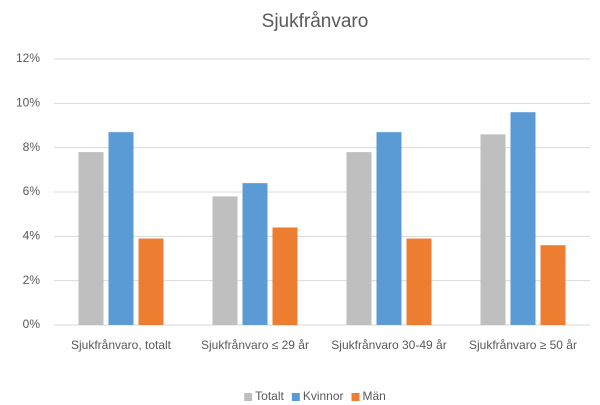  Describe the element at coordinates (374, 396) in the screenshot. I see `legend-label: Män` at that location.